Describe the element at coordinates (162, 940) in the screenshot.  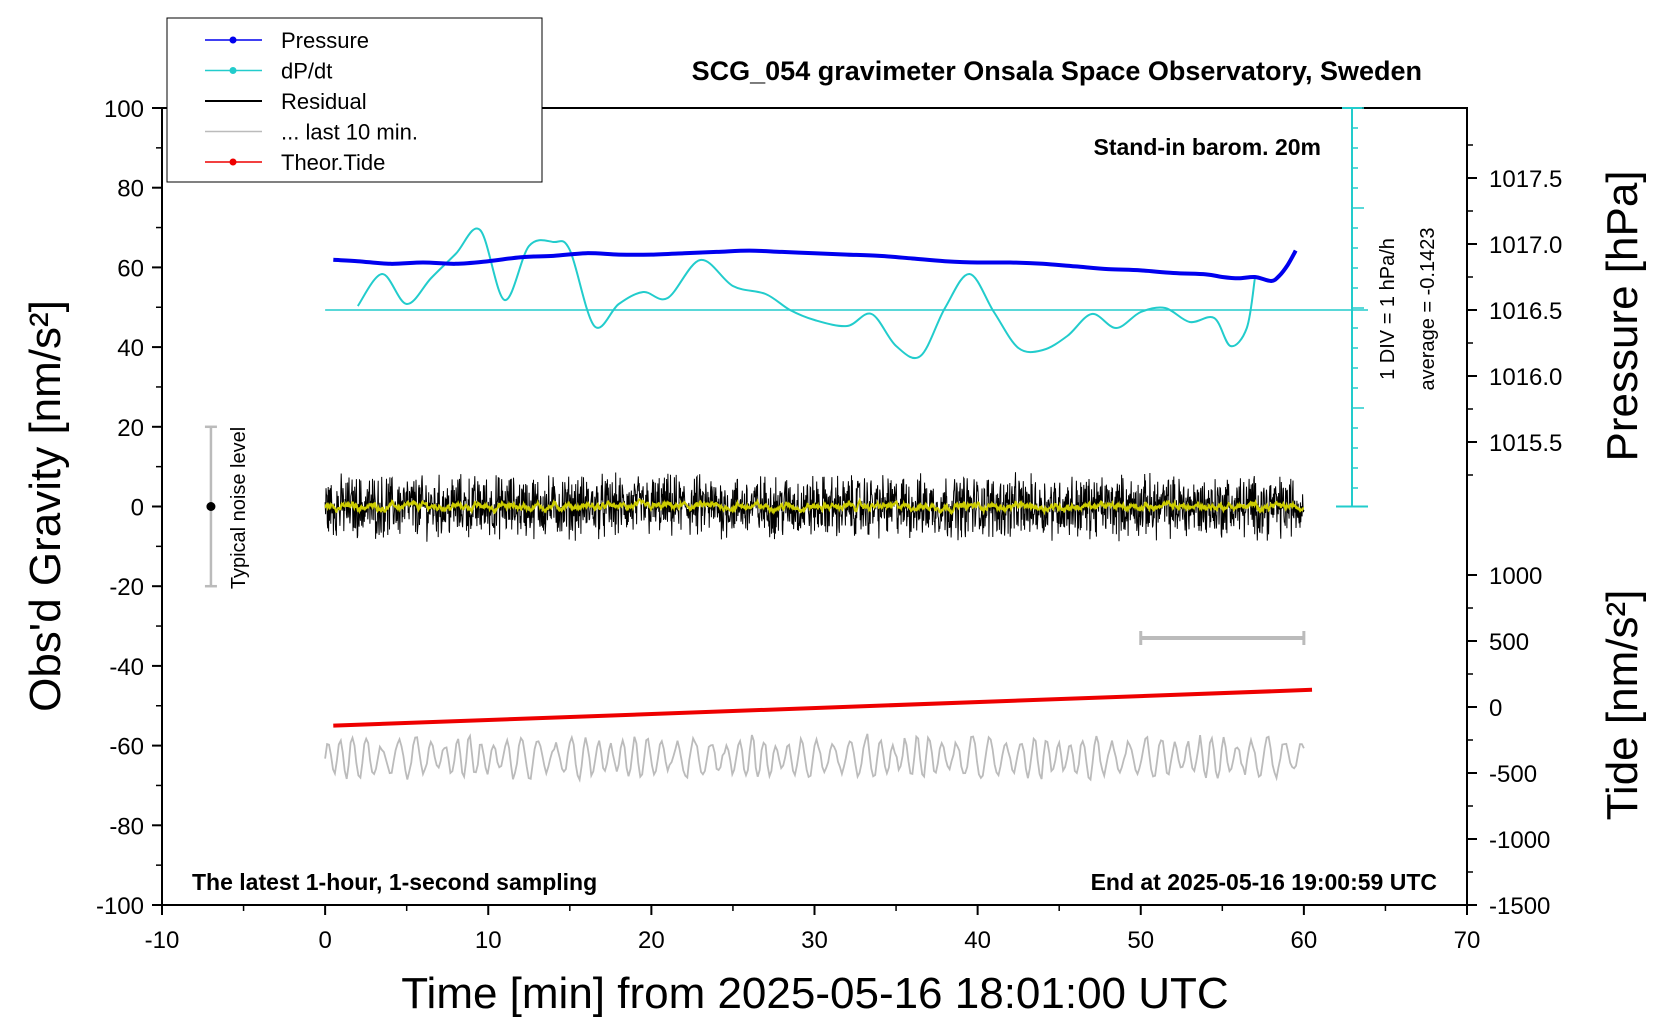
I see `x-tick-label: -10` at that location.